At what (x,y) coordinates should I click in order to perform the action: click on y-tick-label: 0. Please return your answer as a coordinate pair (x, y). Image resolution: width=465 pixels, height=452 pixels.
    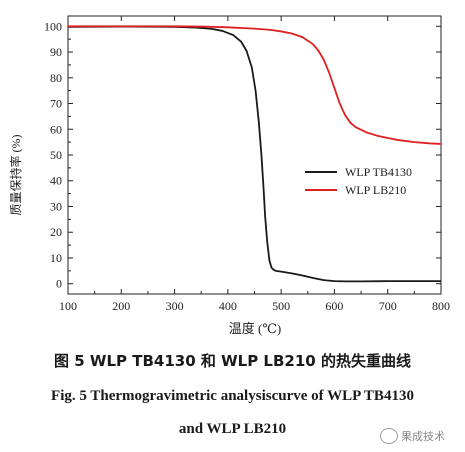
    Looking at the image, I should click on (59, 284).